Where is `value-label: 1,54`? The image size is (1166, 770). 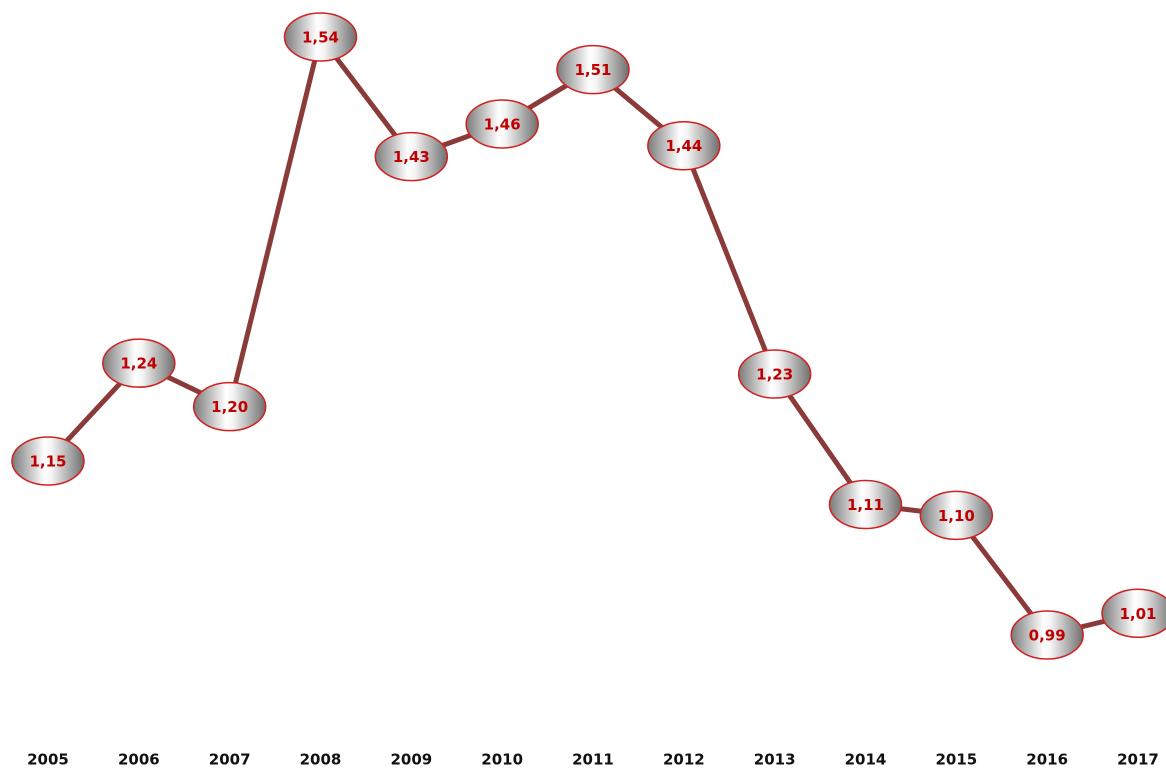
value-label: 1,54 is located at coordinates (320, 38).